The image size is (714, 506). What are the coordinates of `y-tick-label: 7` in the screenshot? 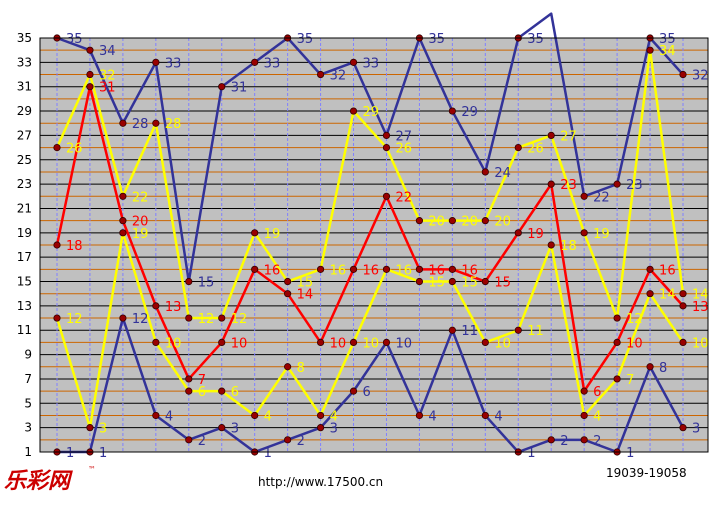 It's located at (28, 379).